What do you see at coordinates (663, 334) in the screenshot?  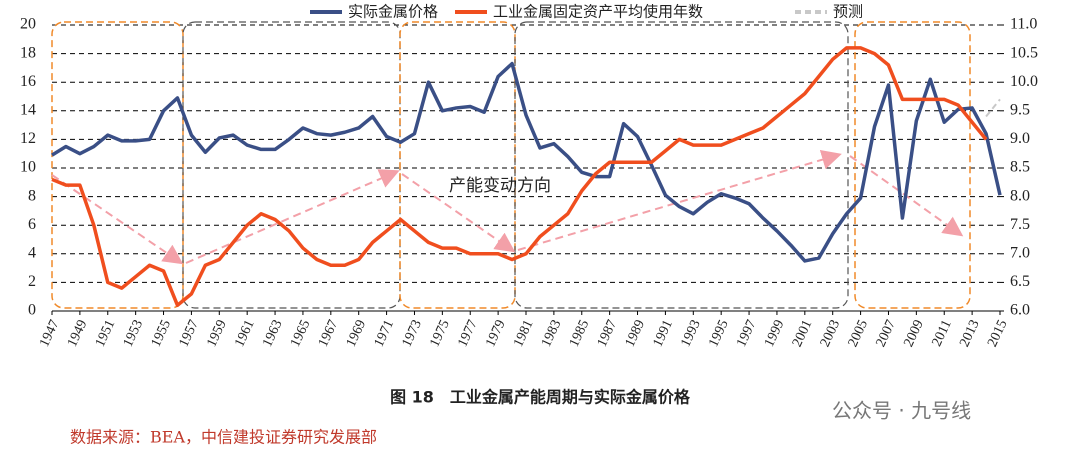 I see `x-tick-label: 1991` at bounding box center [663, 334].